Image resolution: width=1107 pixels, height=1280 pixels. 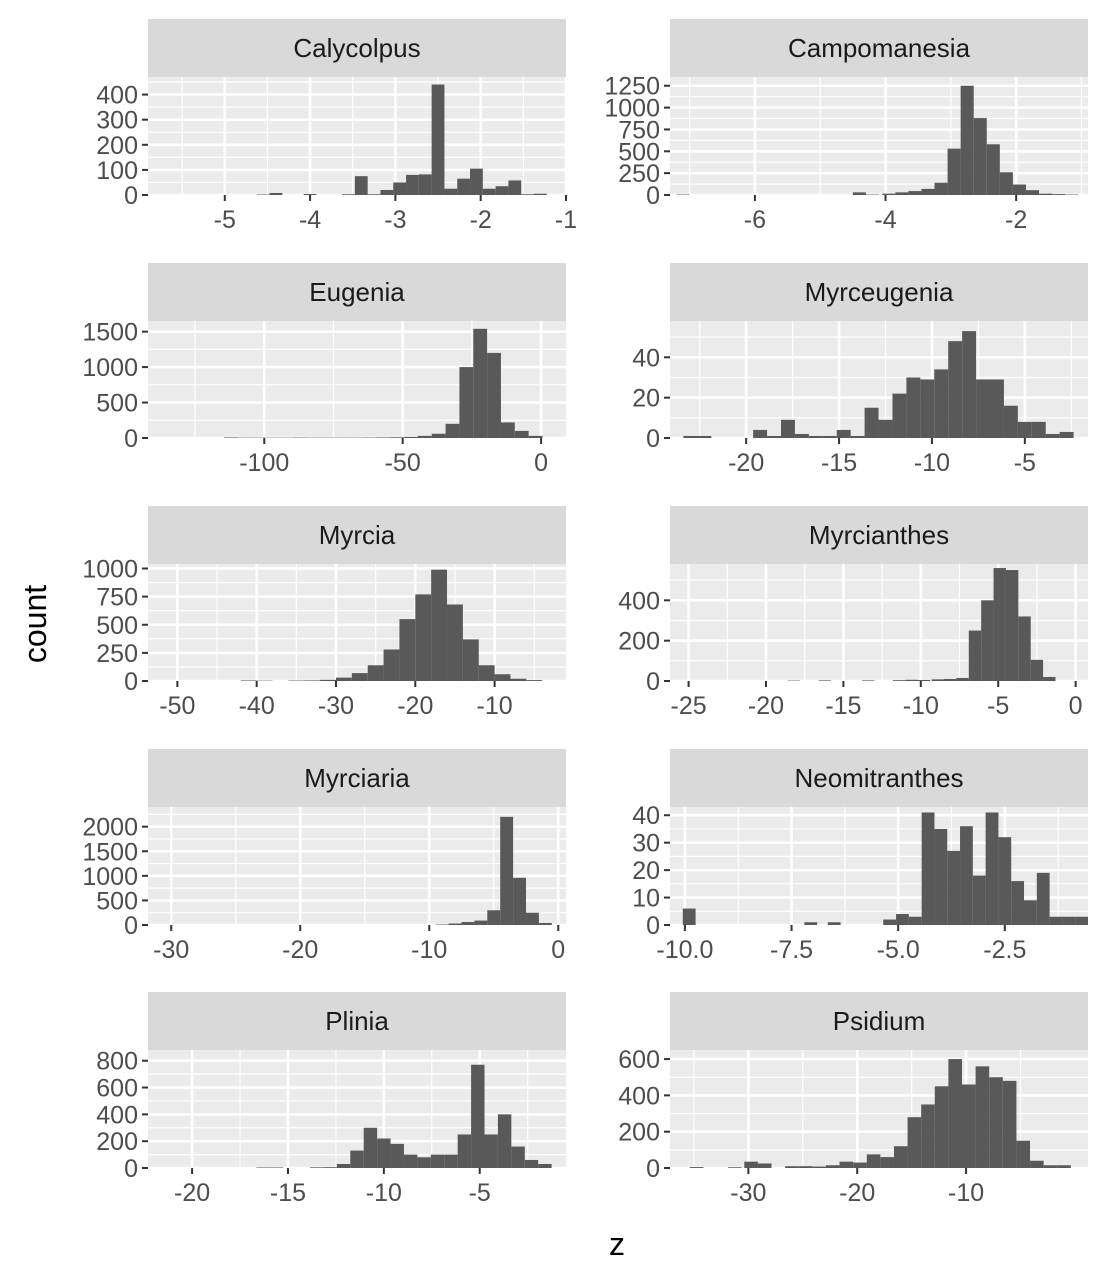 I want to click on x-tick-label: -1, so click(x=566, y=220).